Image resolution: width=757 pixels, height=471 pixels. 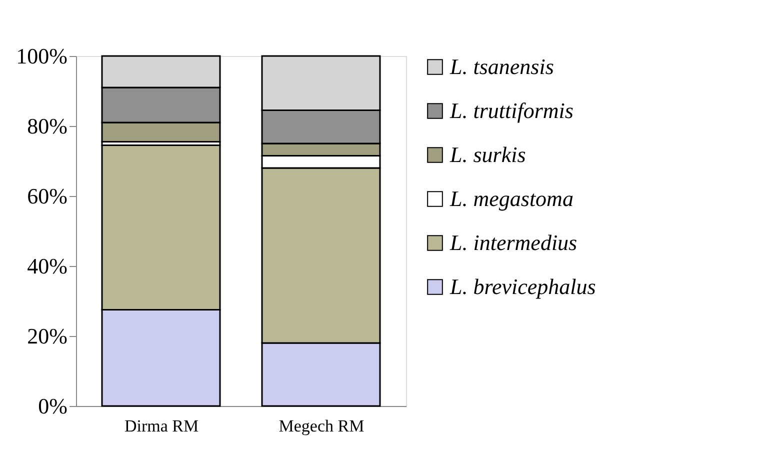 What do you see at coordinates (321, 426) in the screenshot?
I see `x-tick-label: Megech RM` at bounding box center [321, 426].